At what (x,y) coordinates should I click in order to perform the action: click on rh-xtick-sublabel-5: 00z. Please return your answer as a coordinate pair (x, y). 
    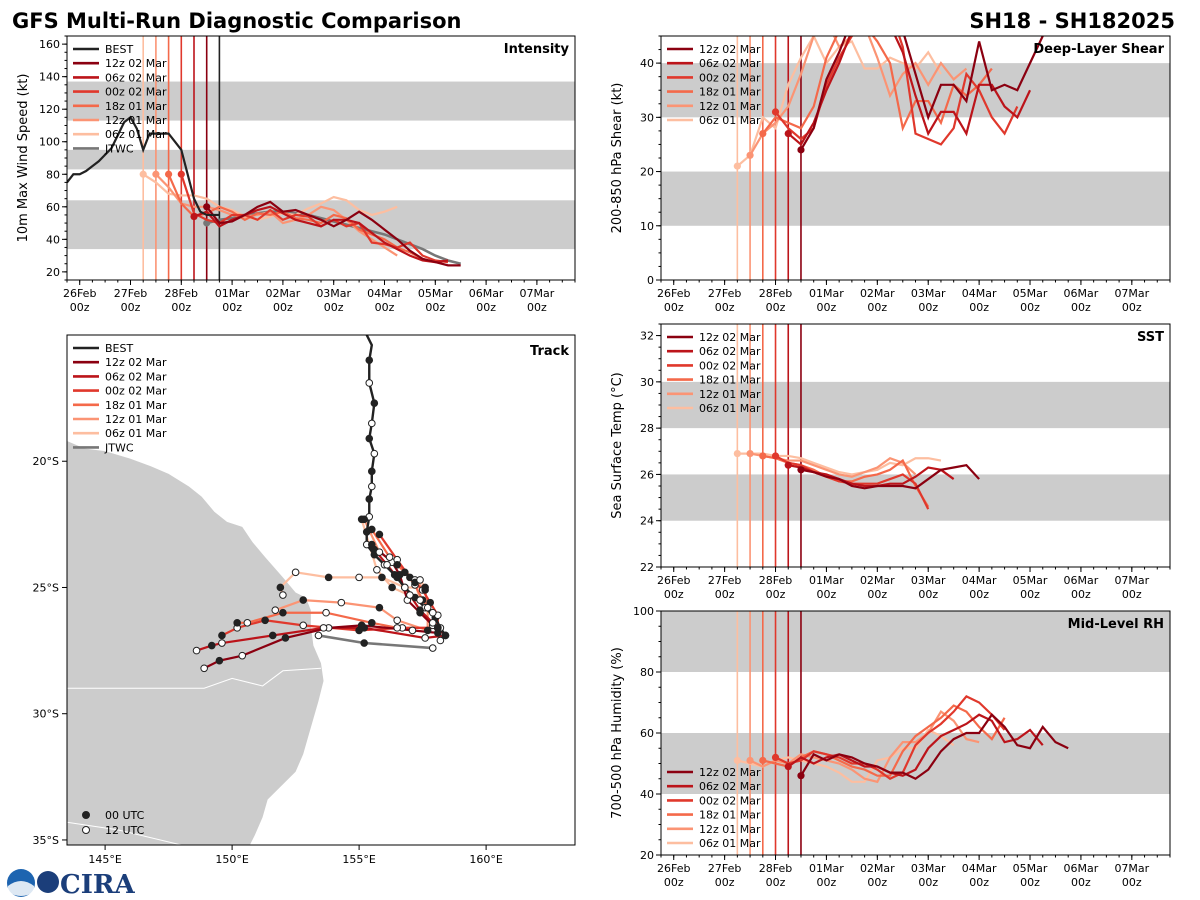
    Looking at the image, I should click on (928, 882).